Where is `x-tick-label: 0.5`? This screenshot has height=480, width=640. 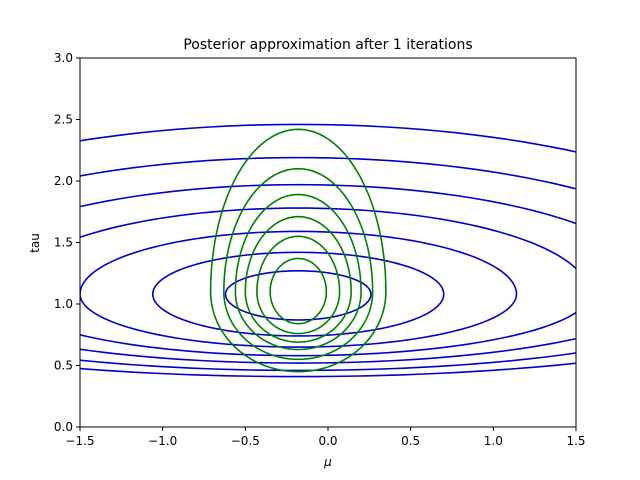 x-tick-label: 0.5 is located at coordinates (410, 441).